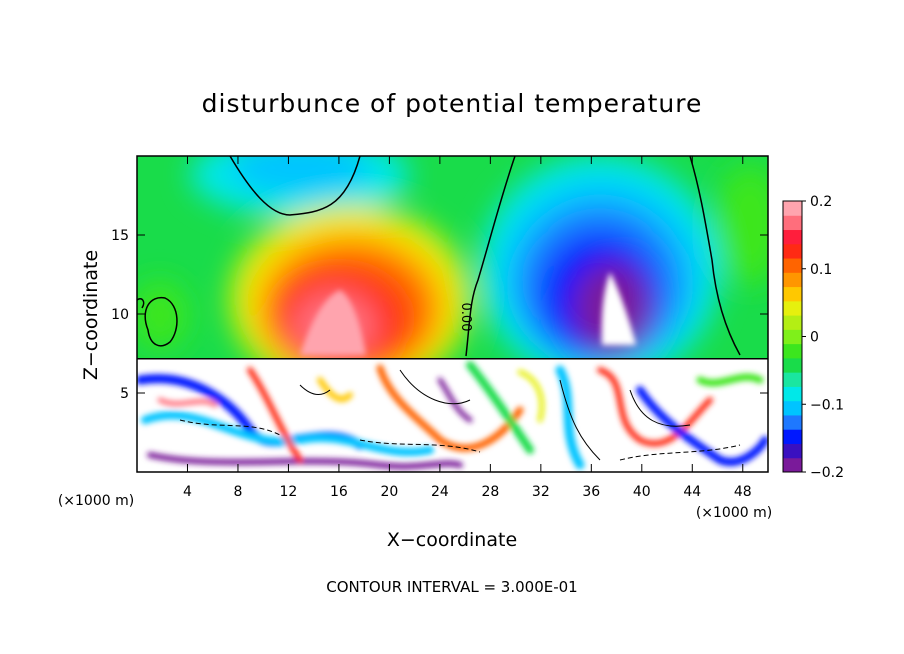 The image size is (904, 654). I want to click on contour-left-loop, so click(161, 321).